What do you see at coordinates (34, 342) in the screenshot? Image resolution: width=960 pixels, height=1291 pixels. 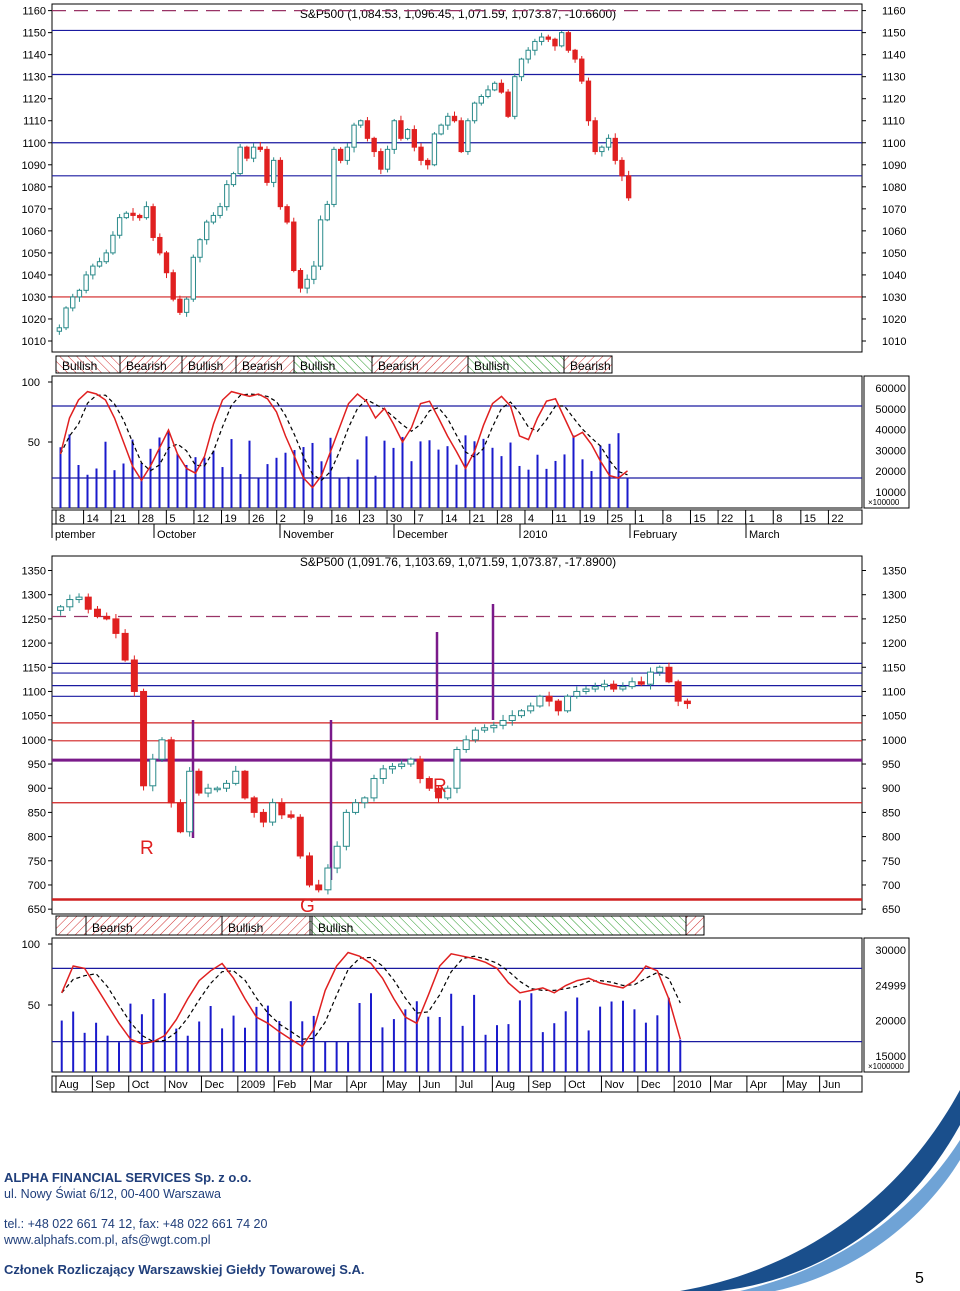 I see `y-tick-label: 1010` at bounding box center [34, 342].